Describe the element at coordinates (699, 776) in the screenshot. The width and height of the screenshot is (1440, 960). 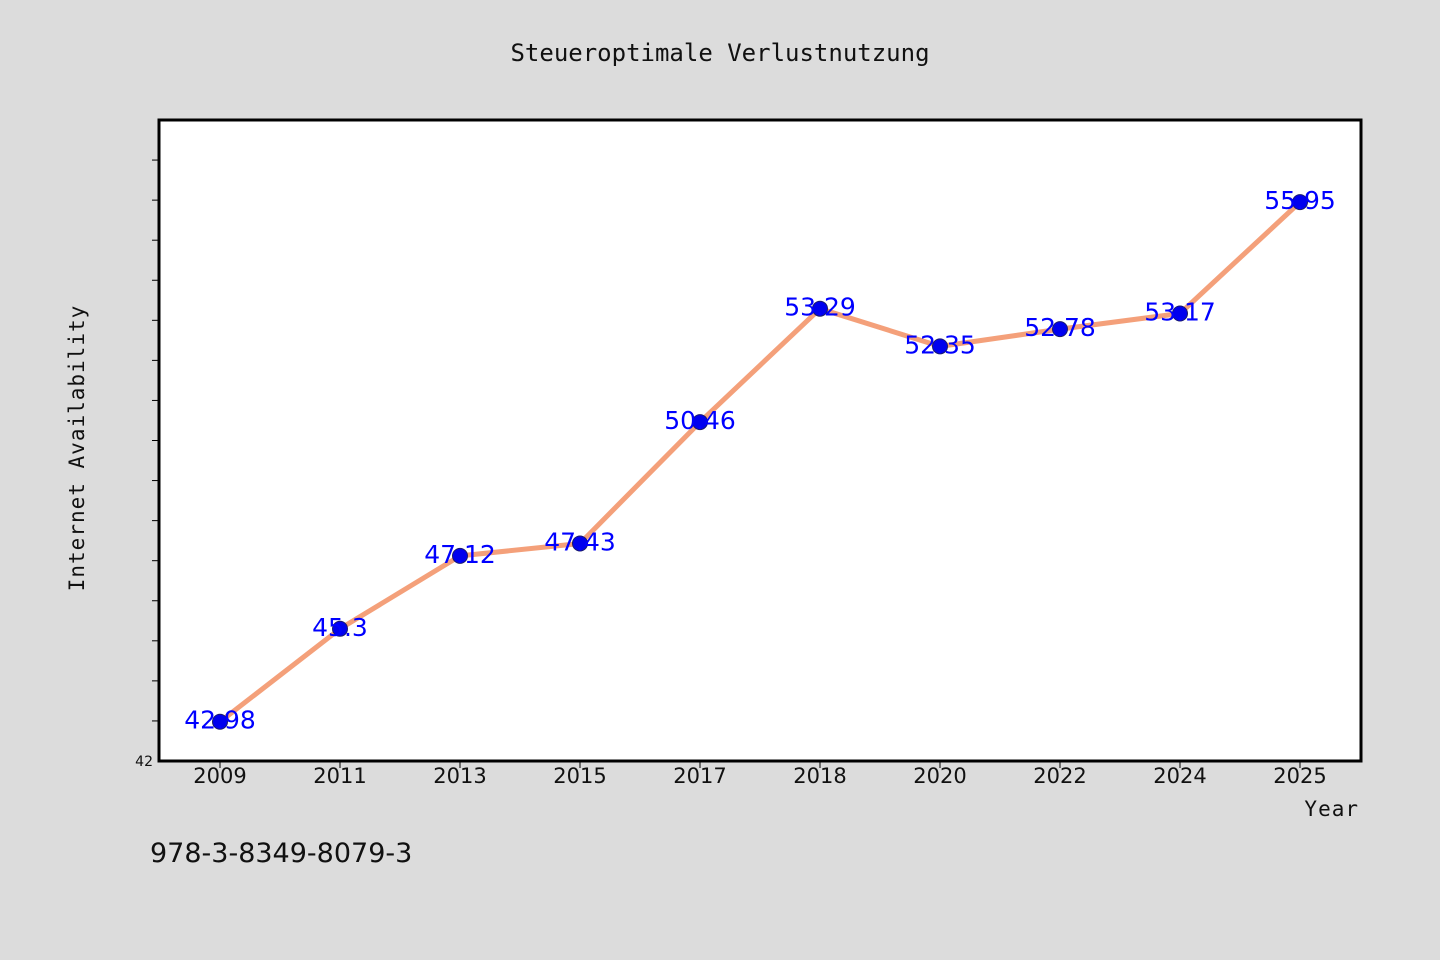
I see `x-tick-label: 2017` at that location.